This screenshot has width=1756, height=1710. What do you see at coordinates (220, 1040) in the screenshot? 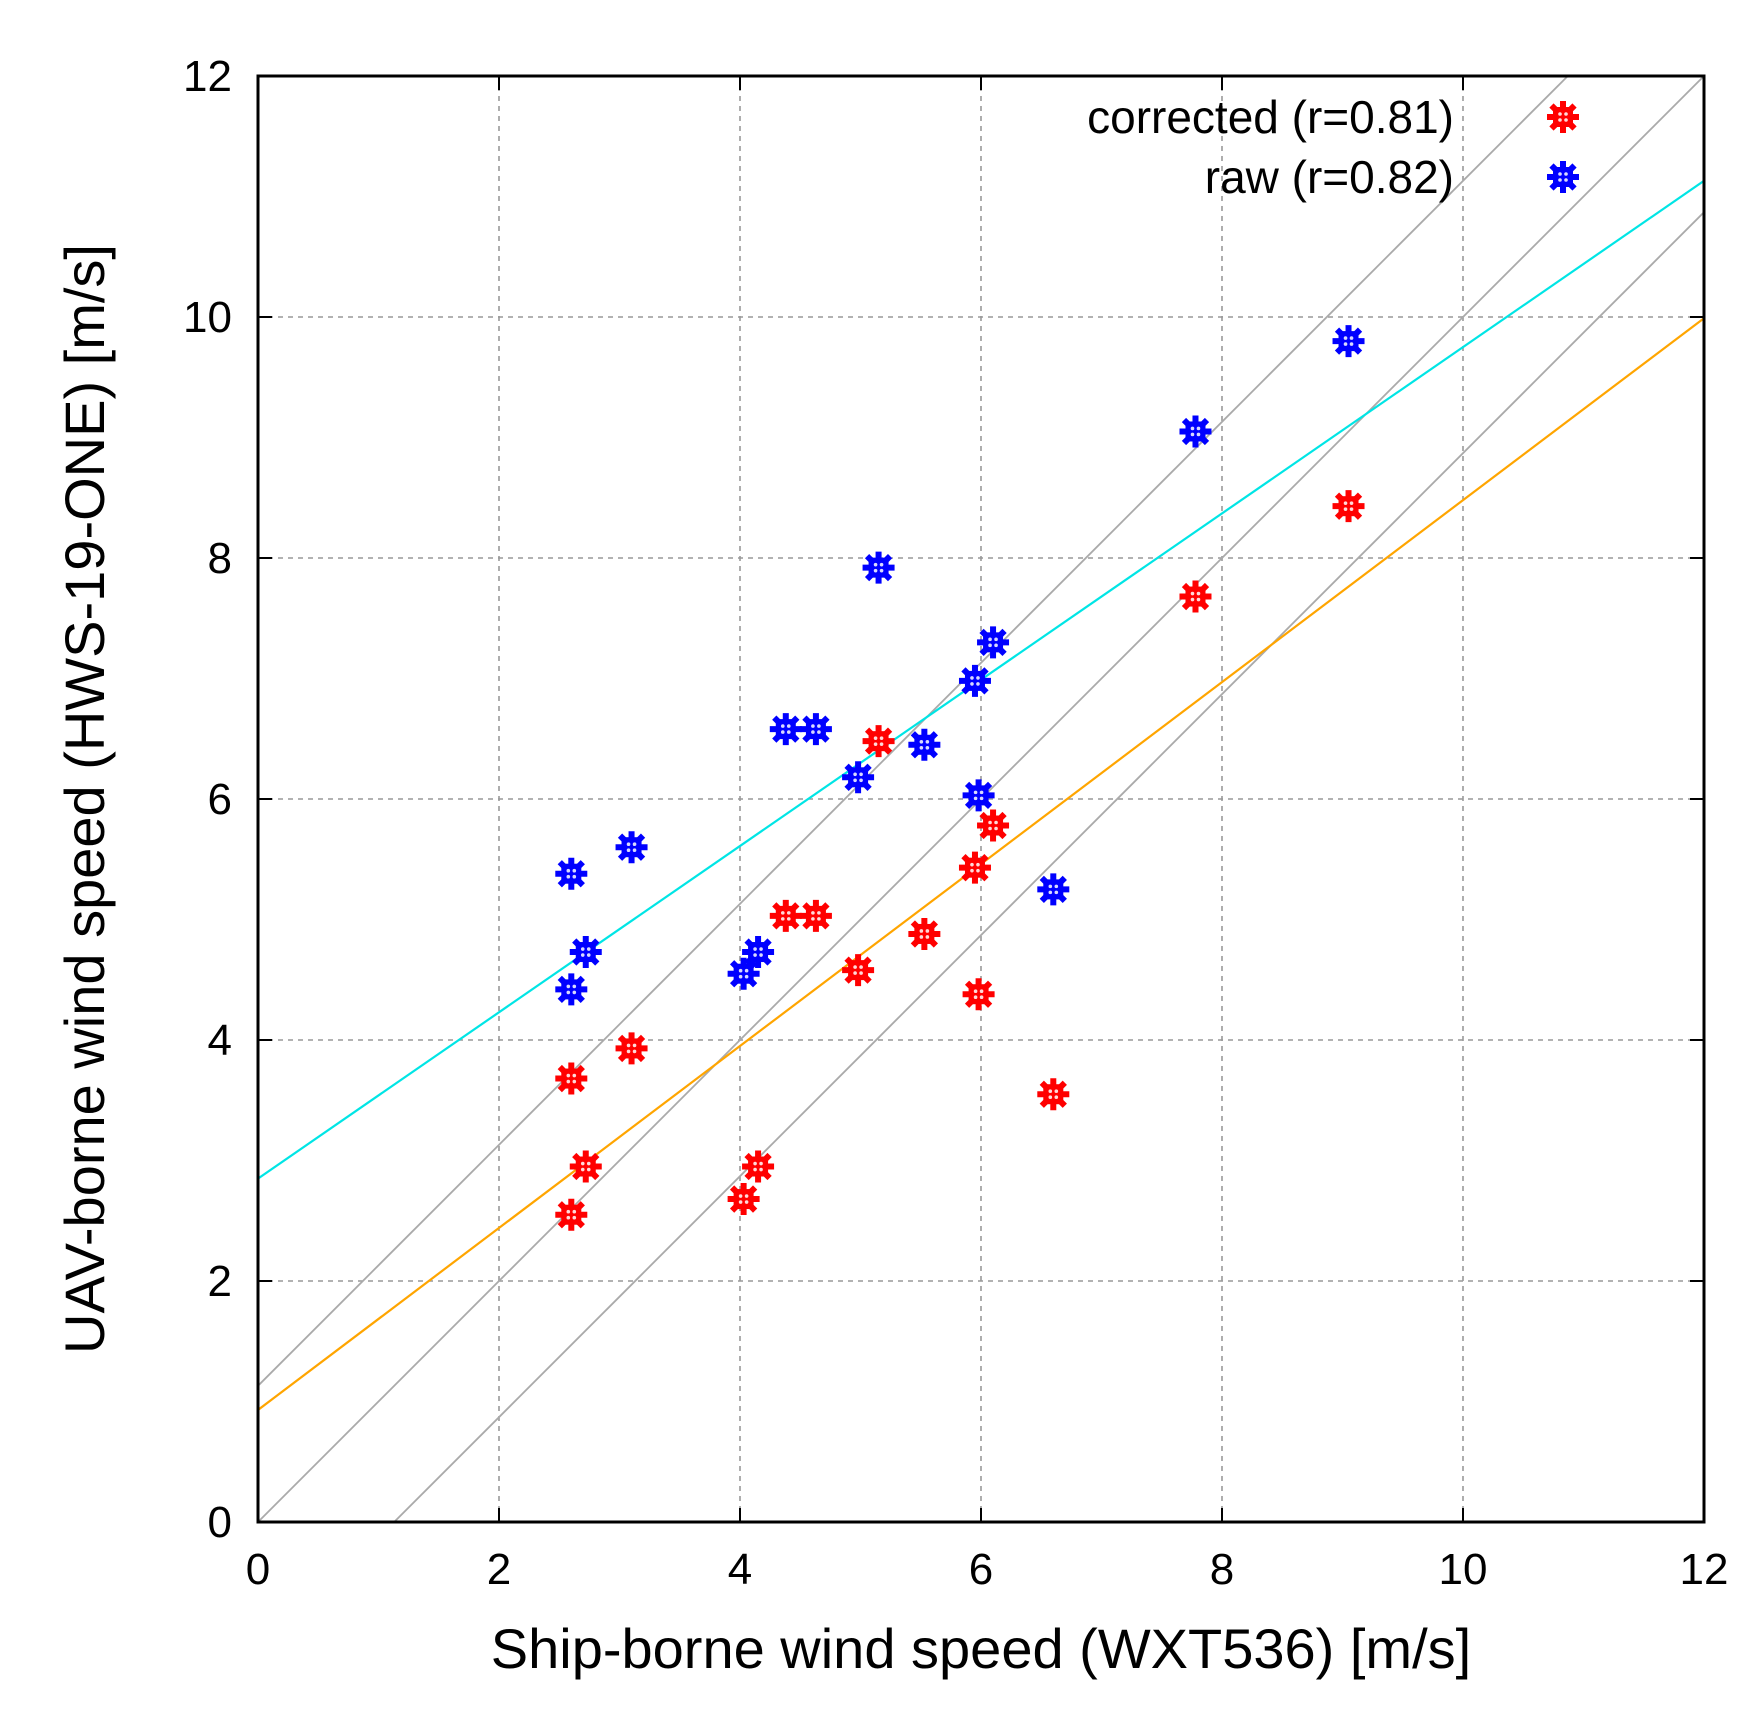
I see `y-tick-label: 4` at bounding box center [220, 1040].